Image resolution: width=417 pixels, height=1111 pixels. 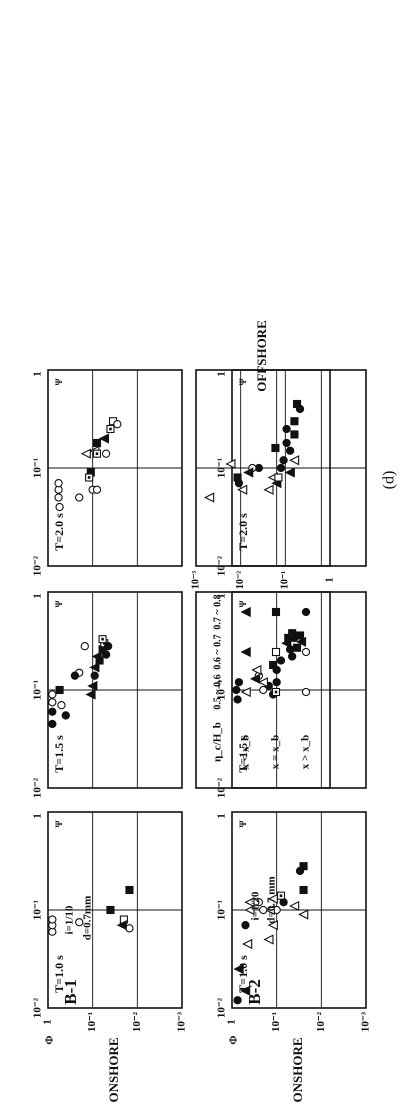 What do you see at coordinates (38, 816) in the screenshot?
I see `panel-1-xtick-2: 1` at bounding box center [38, 816].